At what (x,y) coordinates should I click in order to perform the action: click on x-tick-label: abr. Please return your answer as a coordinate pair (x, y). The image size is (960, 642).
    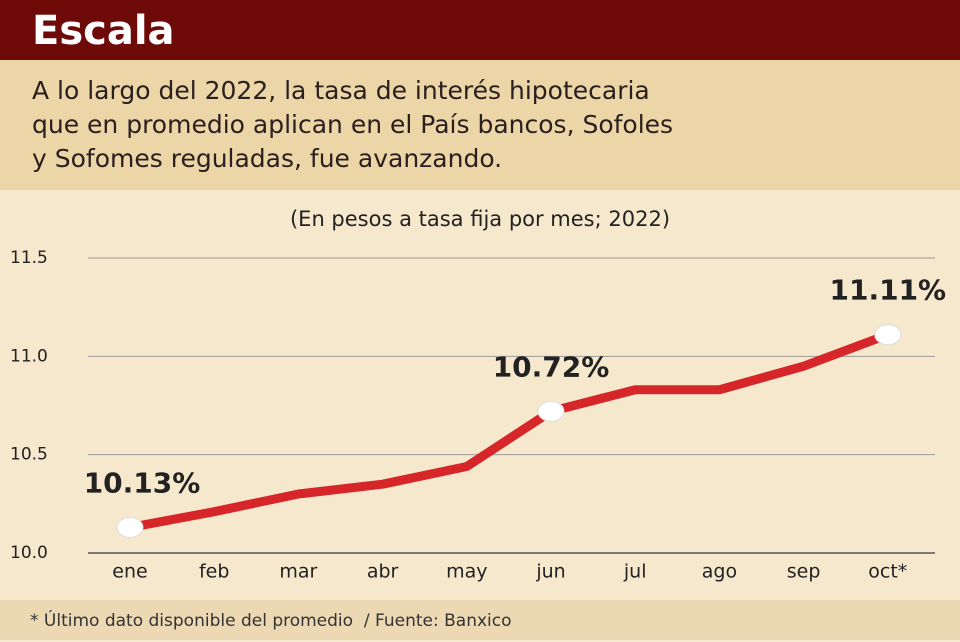
    Looking at the image, I should click on (383, 572).